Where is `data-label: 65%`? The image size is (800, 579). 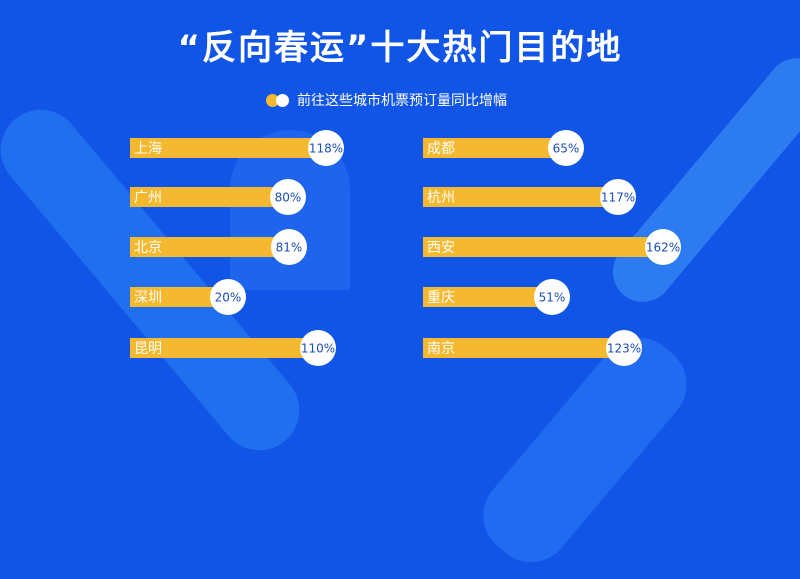 data-label: 65% is located at coordinates (566, 149).